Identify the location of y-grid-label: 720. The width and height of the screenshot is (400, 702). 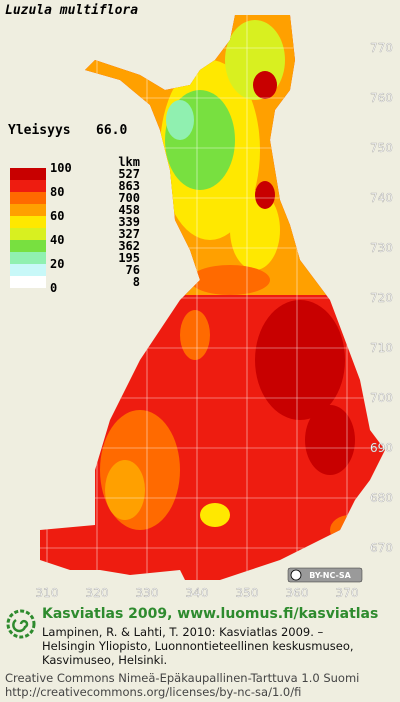
(381, 298).